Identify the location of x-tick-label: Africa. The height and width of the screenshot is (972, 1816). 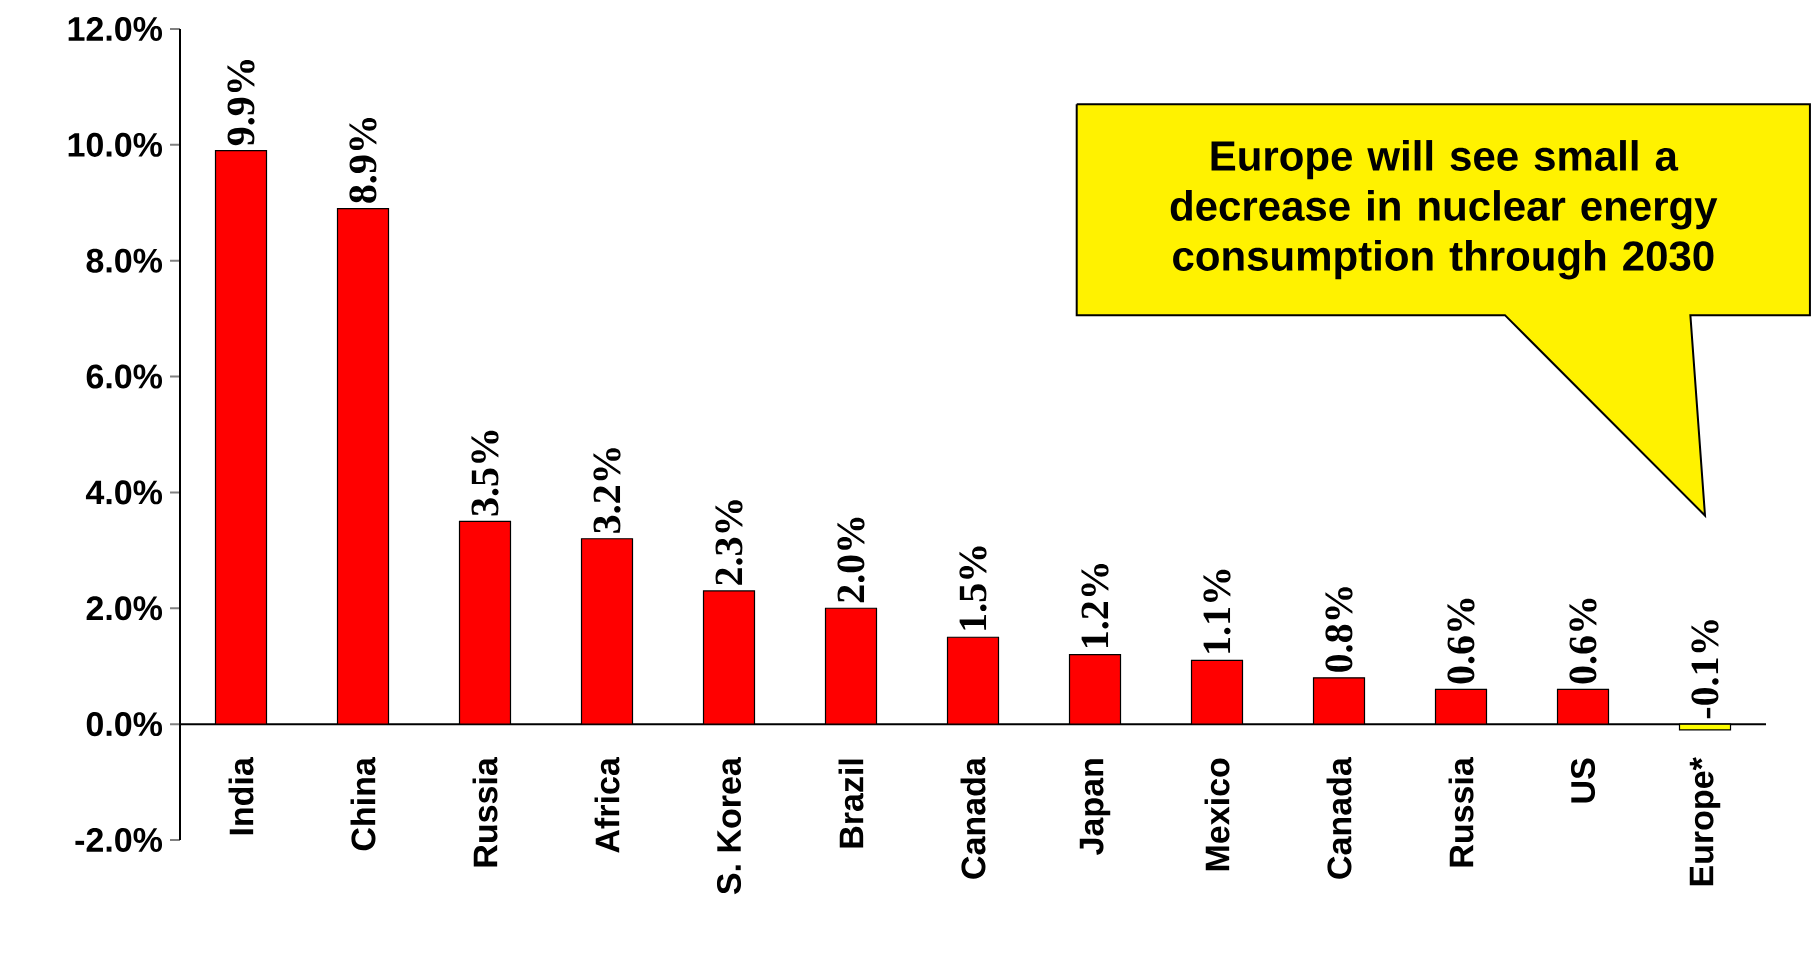
(607, 804).